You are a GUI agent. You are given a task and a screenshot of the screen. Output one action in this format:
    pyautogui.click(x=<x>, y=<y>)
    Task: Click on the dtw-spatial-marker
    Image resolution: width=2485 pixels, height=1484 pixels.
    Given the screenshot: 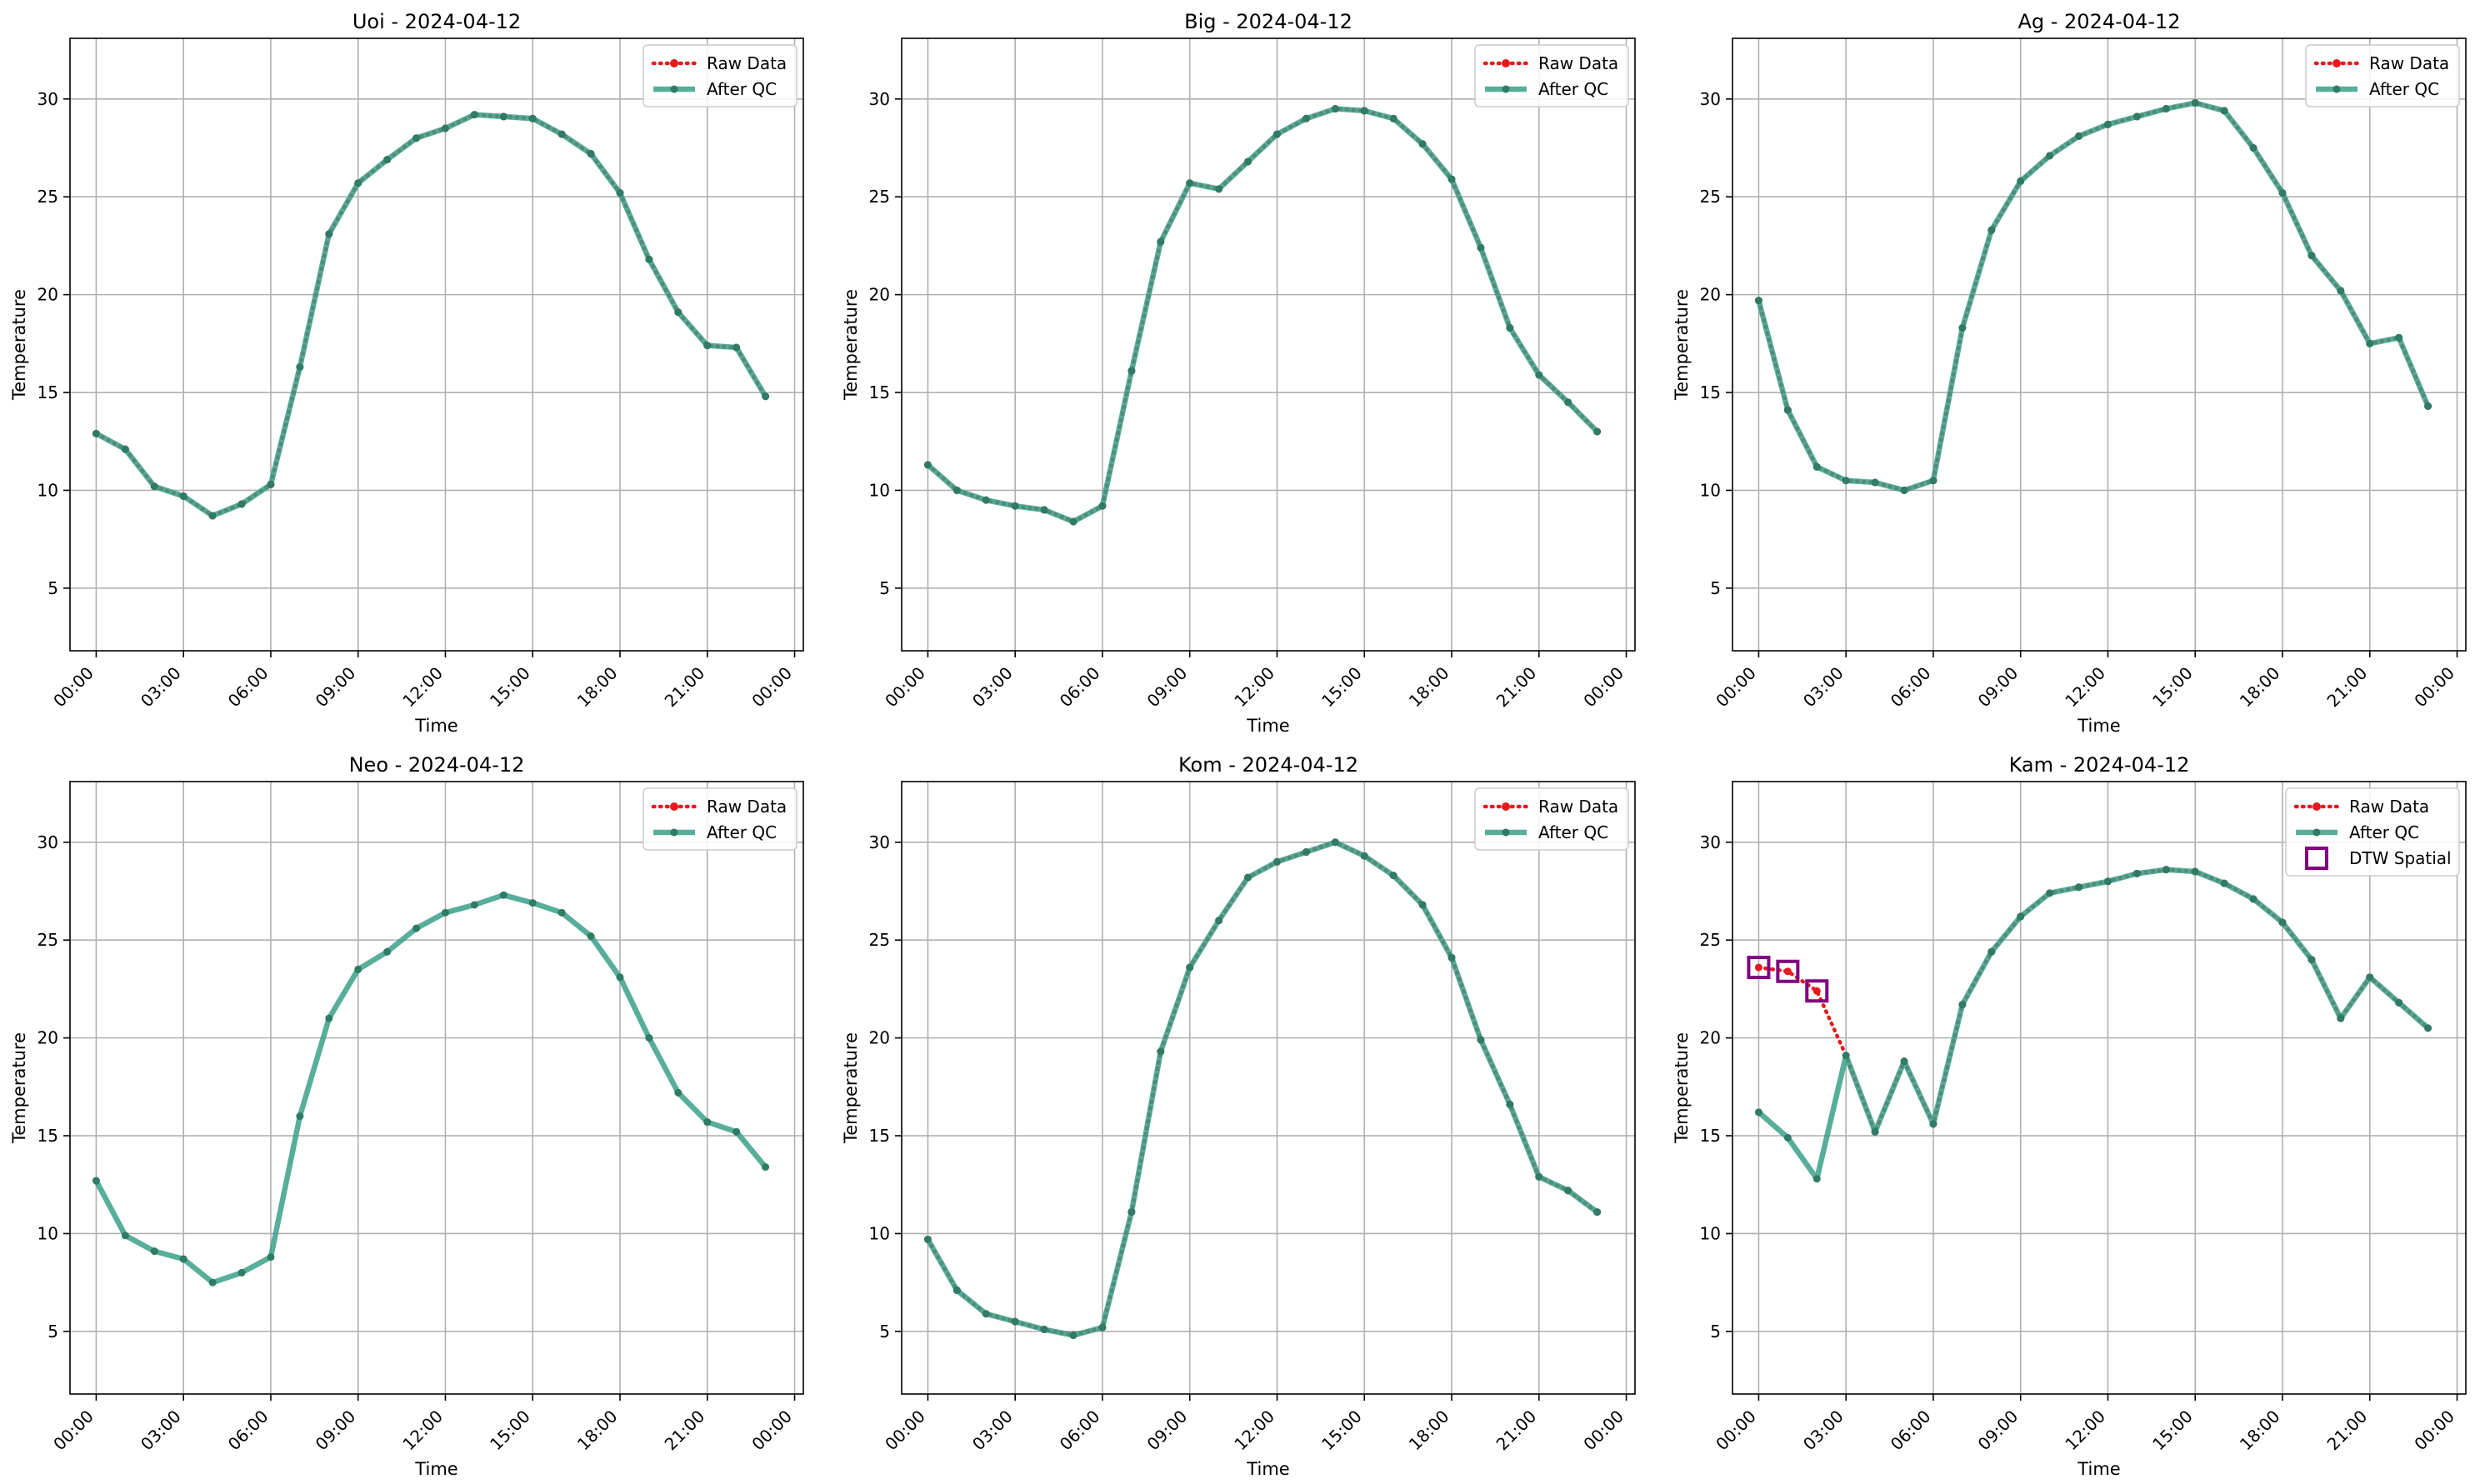 What is the action you would take?
    pyautogui.click(x=1817, y=991)
    